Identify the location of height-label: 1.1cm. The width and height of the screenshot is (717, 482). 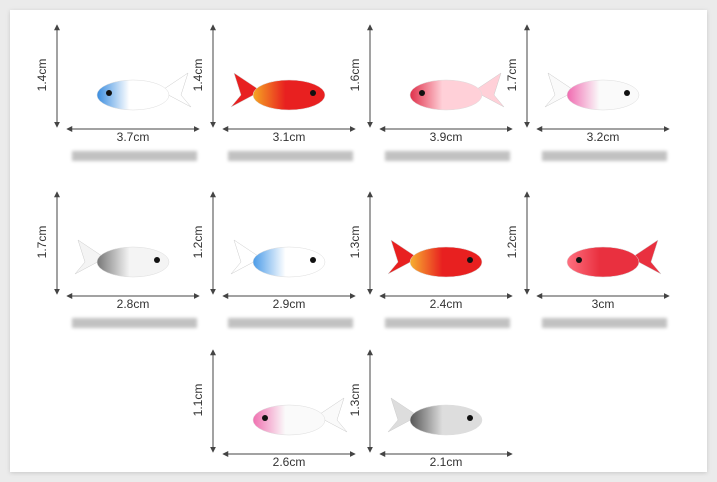
(198, 400).